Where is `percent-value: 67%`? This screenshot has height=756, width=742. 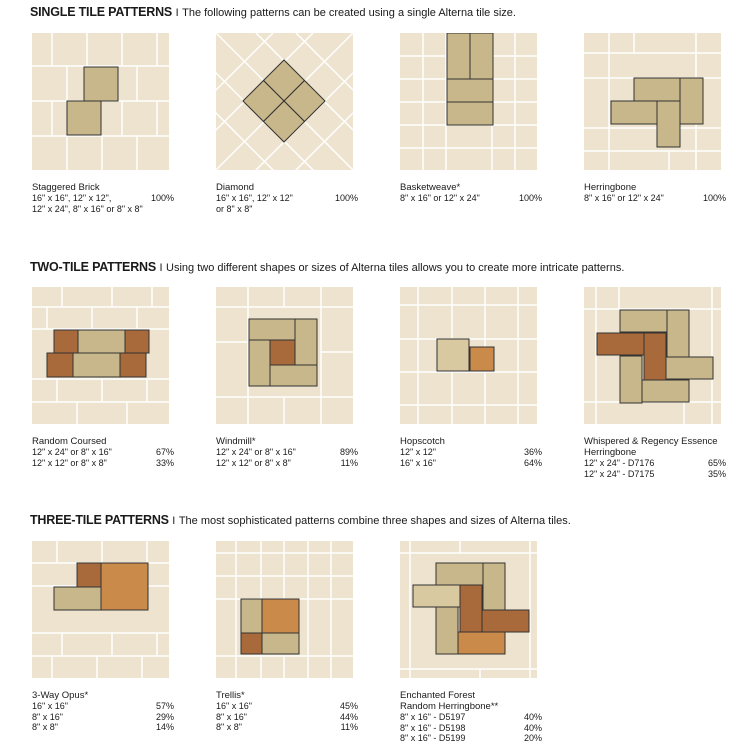
percent-value: 67% is located at coordinates (164, 452).